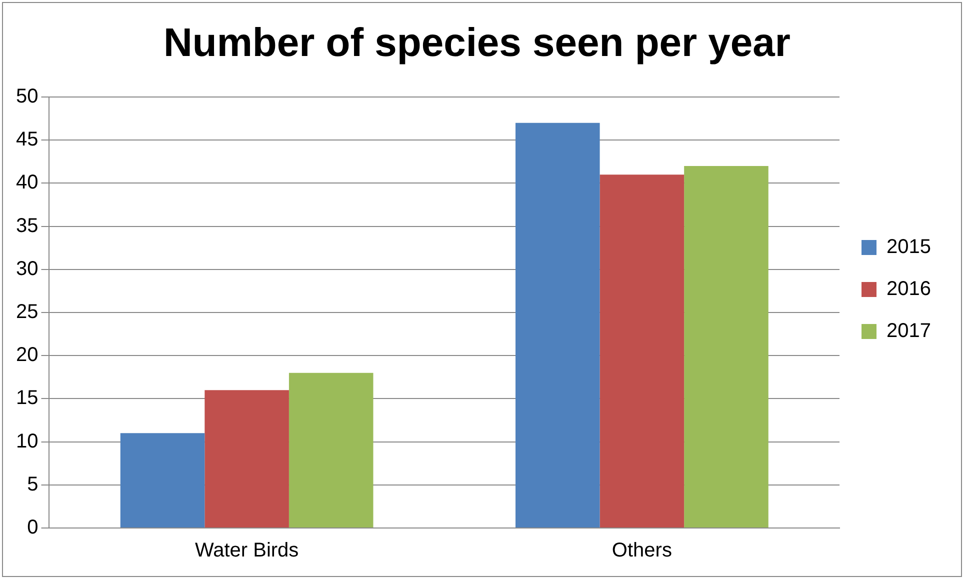 Image resolution: width=964 pixels, height=579 pixels. I want to click on x-tick-label: Others, so click(642, 551).